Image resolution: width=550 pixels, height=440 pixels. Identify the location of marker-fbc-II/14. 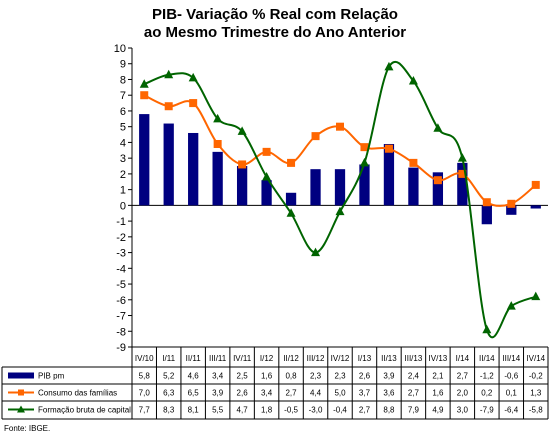
(487, 329).